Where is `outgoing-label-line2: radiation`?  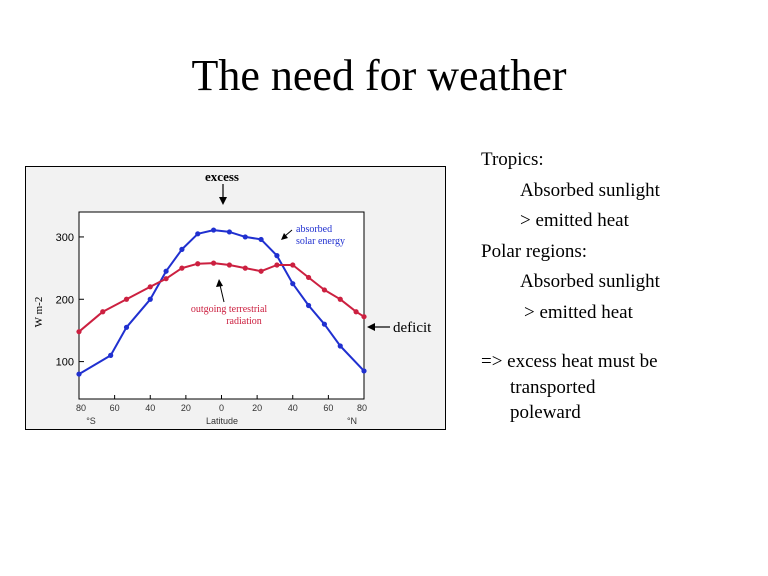
outgoing-label-line2: radiation is located at coordinates (244, 321).